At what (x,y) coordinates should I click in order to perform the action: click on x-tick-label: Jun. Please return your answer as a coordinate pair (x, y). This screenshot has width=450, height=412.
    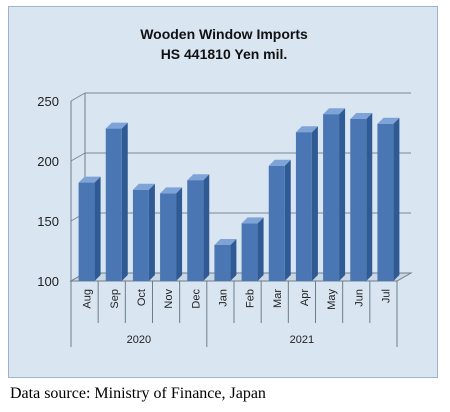
    Looking at the image, I should click on (359, 298).